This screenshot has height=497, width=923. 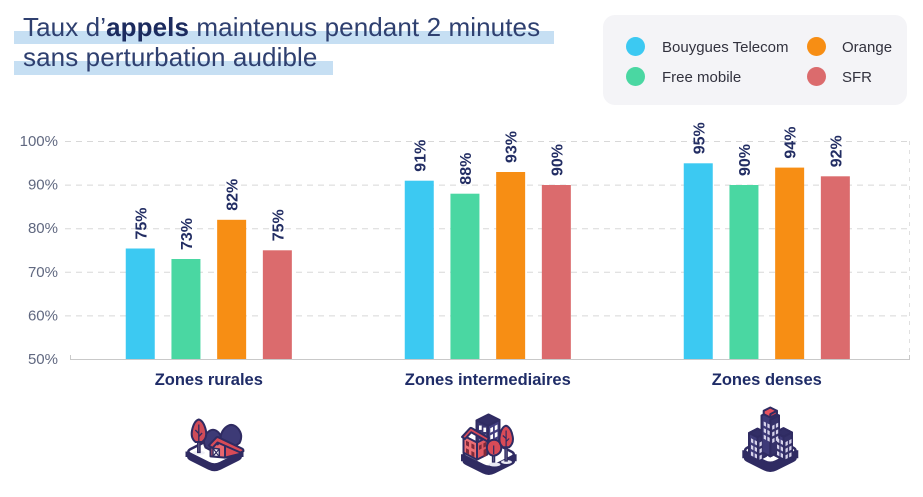 What do you see at coordinates (420, 156) in the screenshot?
I see `svg-text: 91%` at bounding box center [420, 156].